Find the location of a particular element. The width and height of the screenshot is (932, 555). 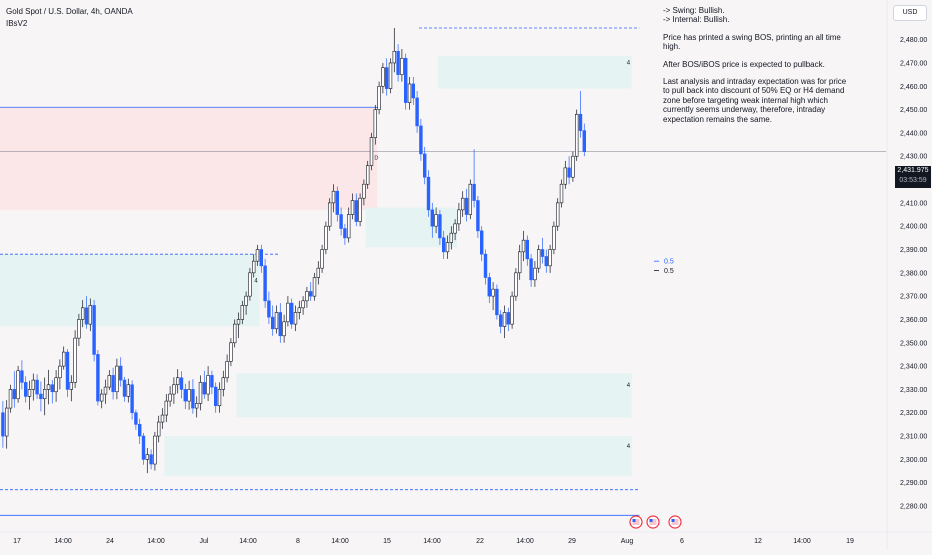

x-tick-label-0: 17 is located at coordinates (17, 541).